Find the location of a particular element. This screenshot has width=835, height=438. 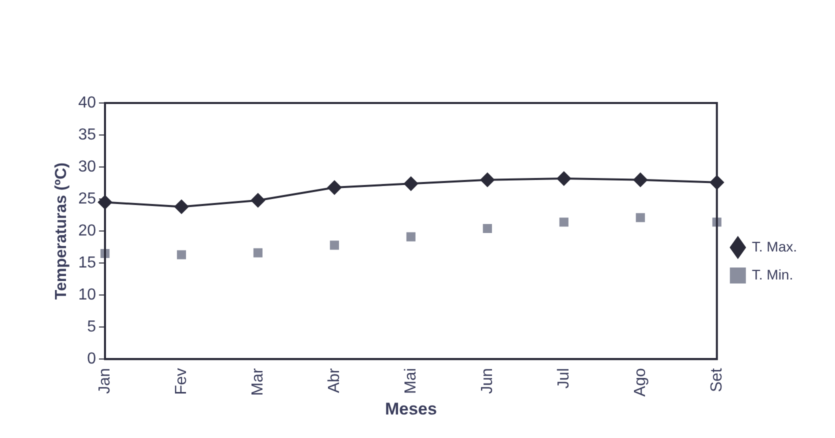

x-tick-label: Set is located at coordinates (717, 380).